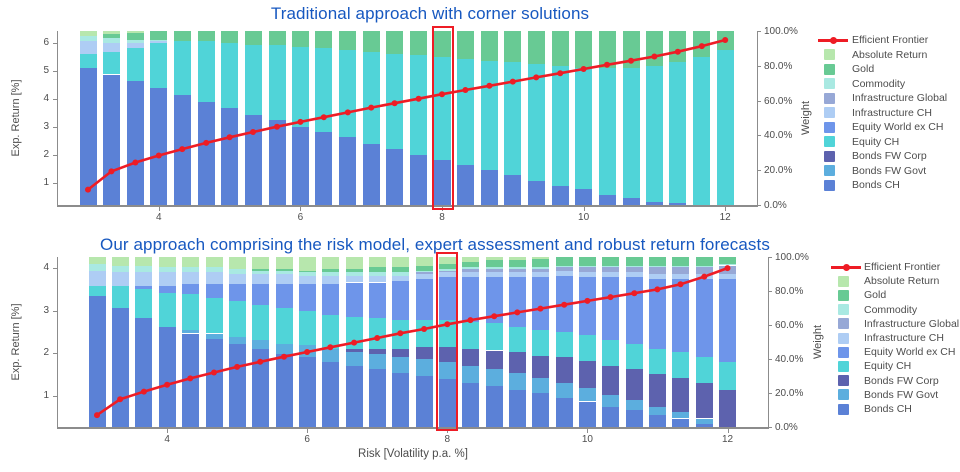 The image size is (960, 472). I want to click on y-tick-label: 4, so click(46, 98).